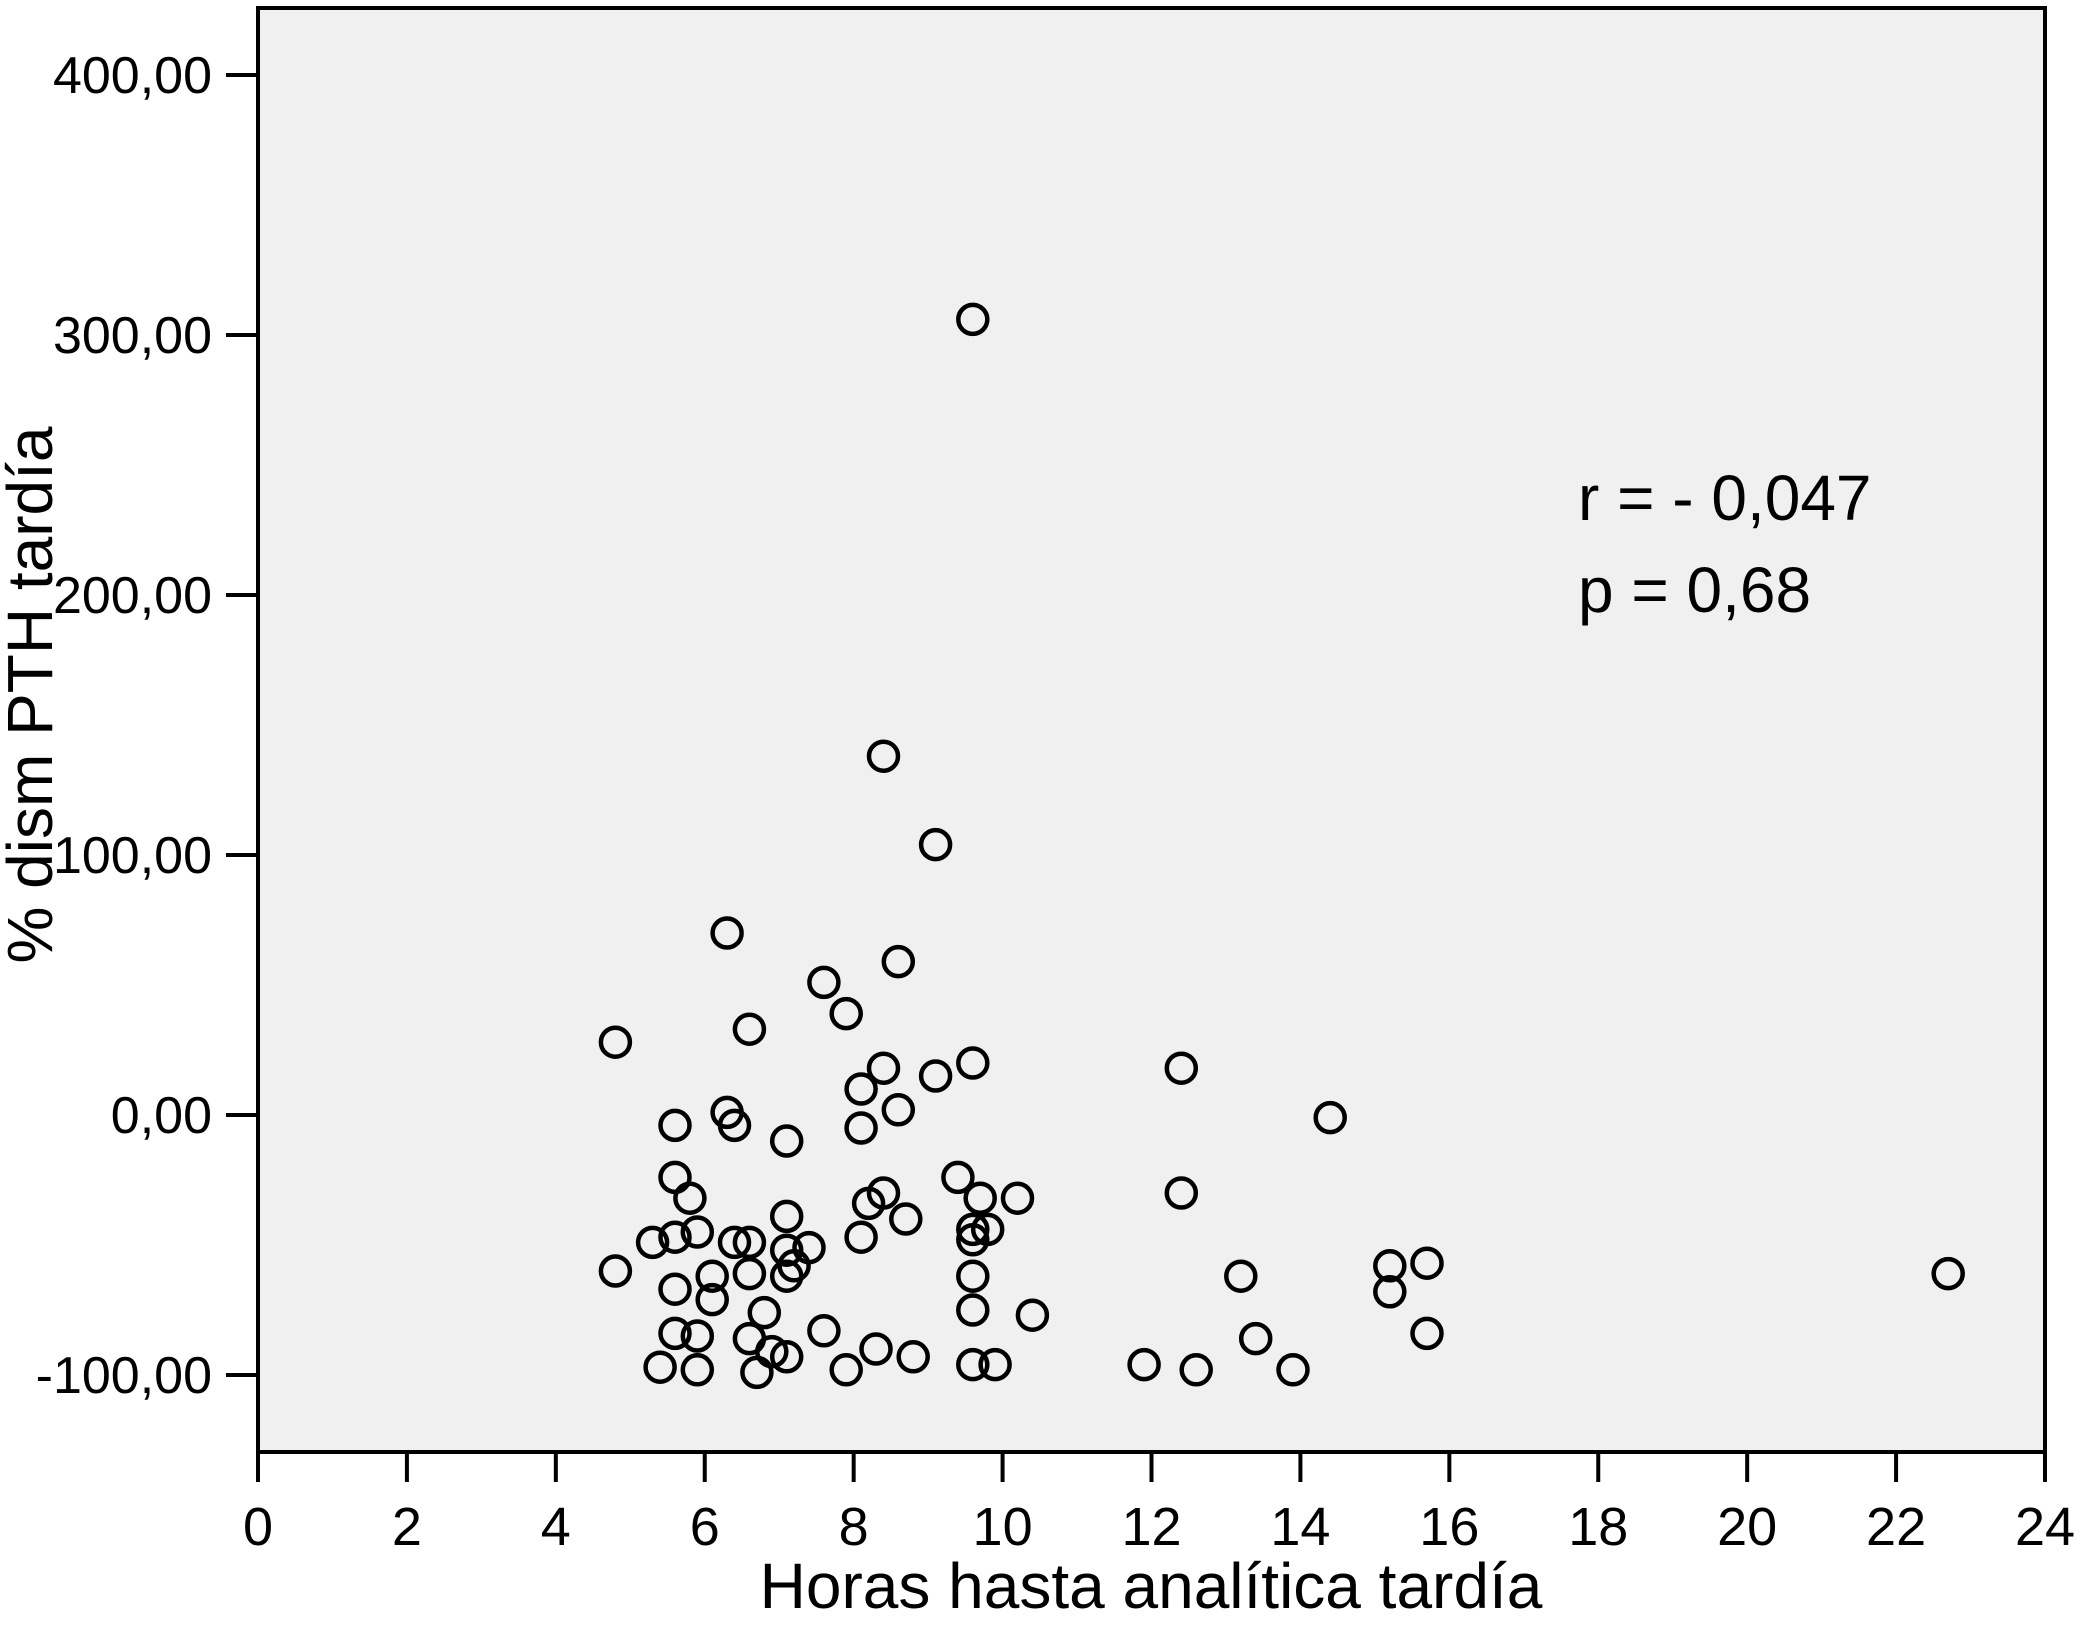  What do you see at coordinates (407, 1527) in the screenshot?
I see `x-tick-label: 2` at bounding box center [407, 1527].